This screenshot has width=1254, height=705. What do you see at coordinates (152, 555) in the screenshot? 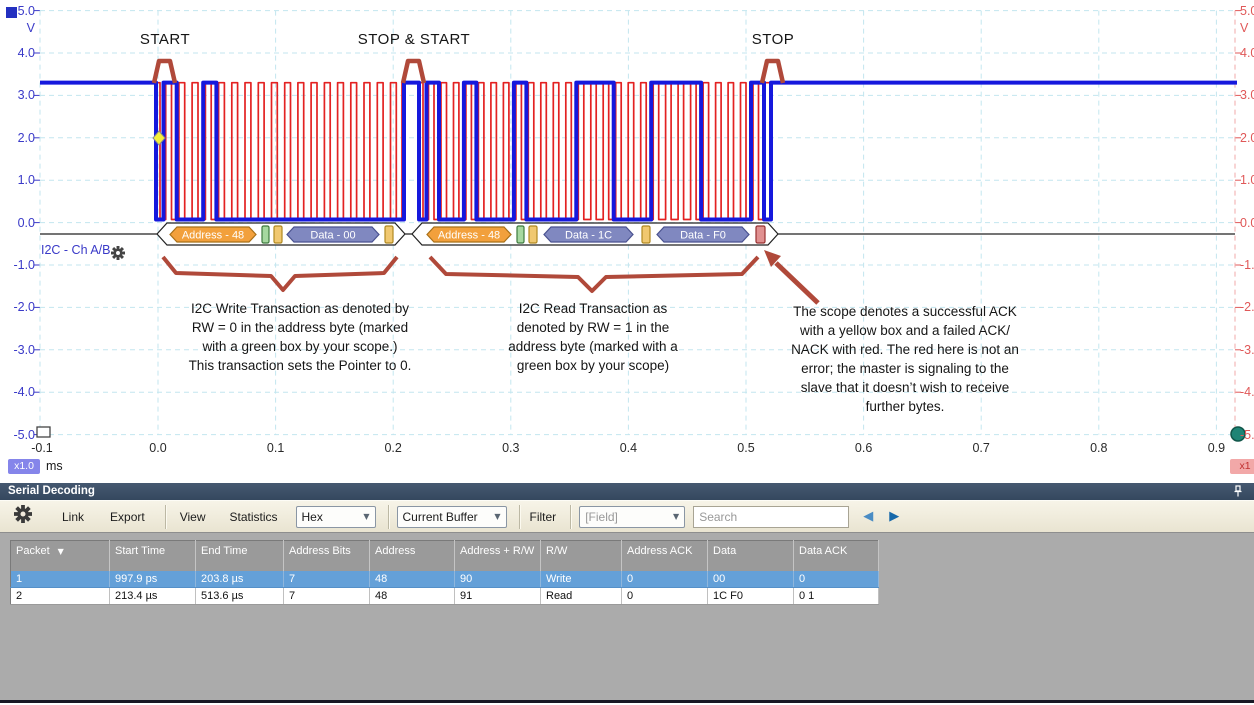
I see `column-header: Start Time` at bounding box center [152, 555].